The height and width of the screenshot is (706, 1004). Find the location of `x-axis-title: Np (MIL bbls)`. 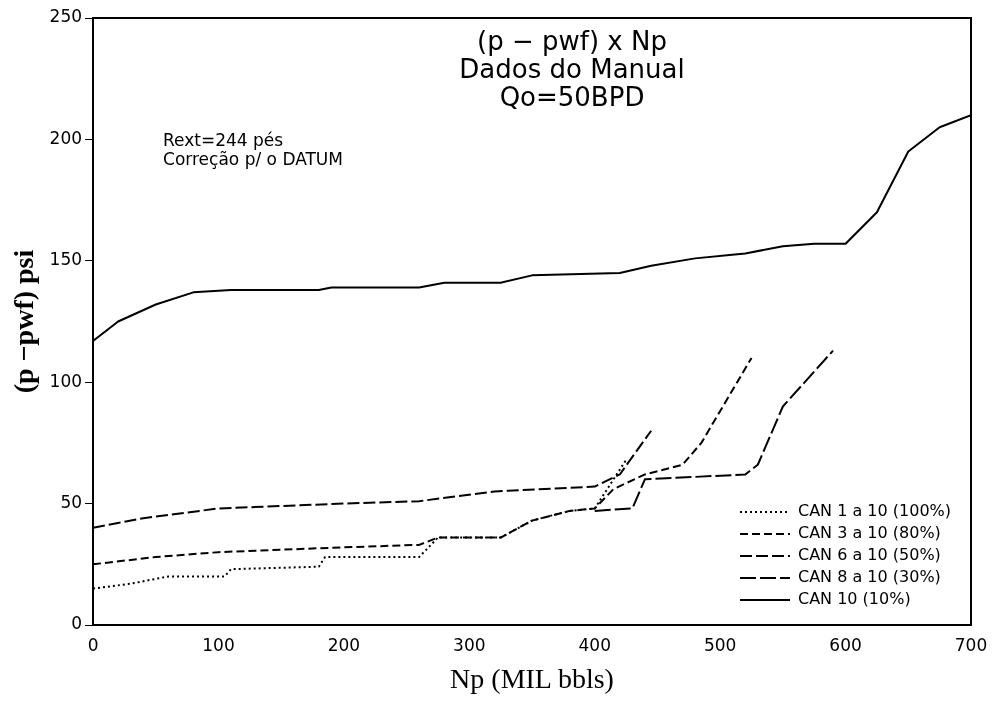

x-axis-title: Np (MIL bbls) is located at coordinates (532, 678).